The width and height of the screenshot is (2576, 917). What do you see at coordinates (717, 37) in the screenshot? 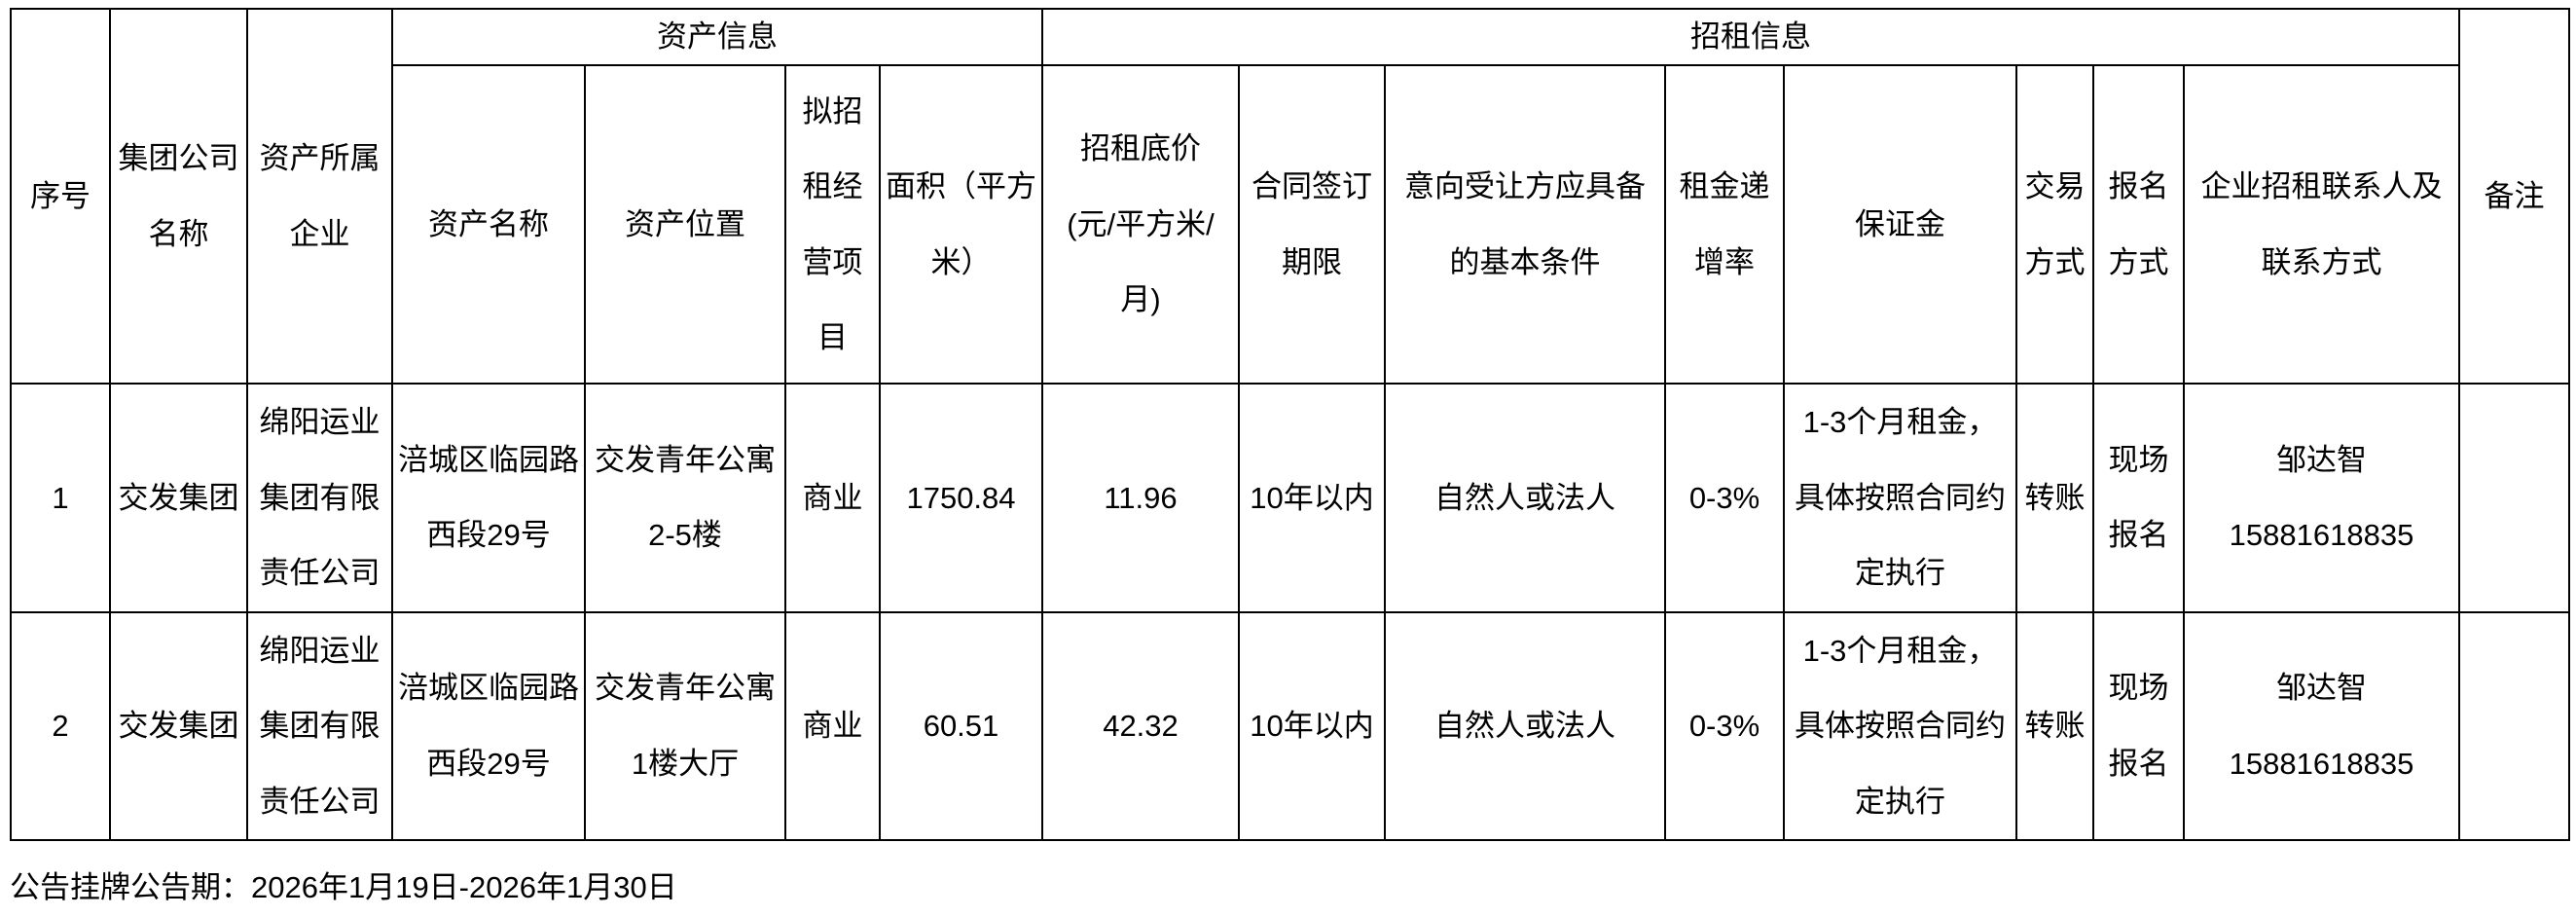
I see `group-header-asset-info: 资产信息` at bounding box center [717, 37].